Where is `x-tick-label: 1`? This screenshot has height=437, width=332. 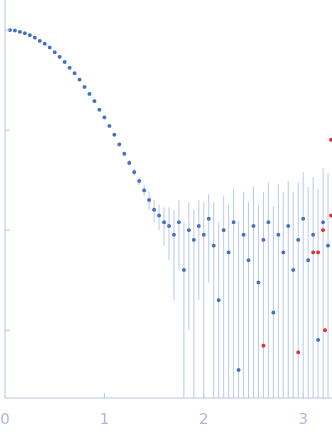
x-tick-label: 1 is located at coordinates (105, 419).